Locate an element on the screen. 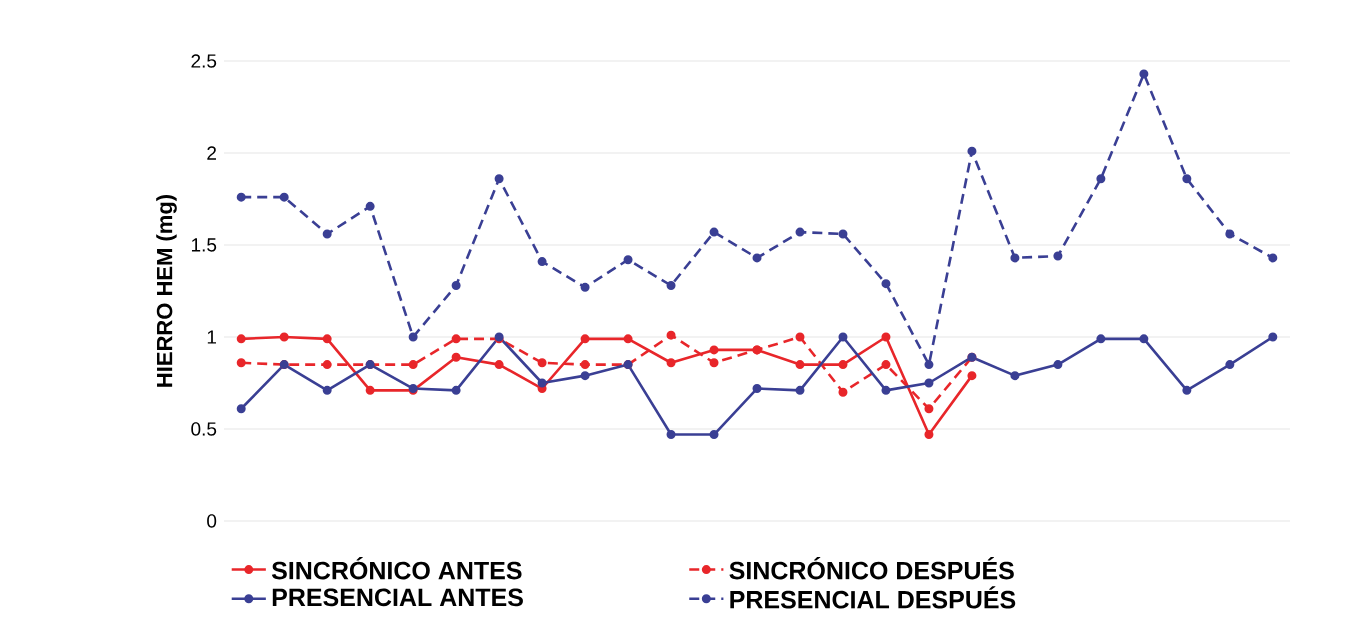 This screenshot has width=1358, height=634. y-tick-label: 2.5 is located at coordinates (204, 61).